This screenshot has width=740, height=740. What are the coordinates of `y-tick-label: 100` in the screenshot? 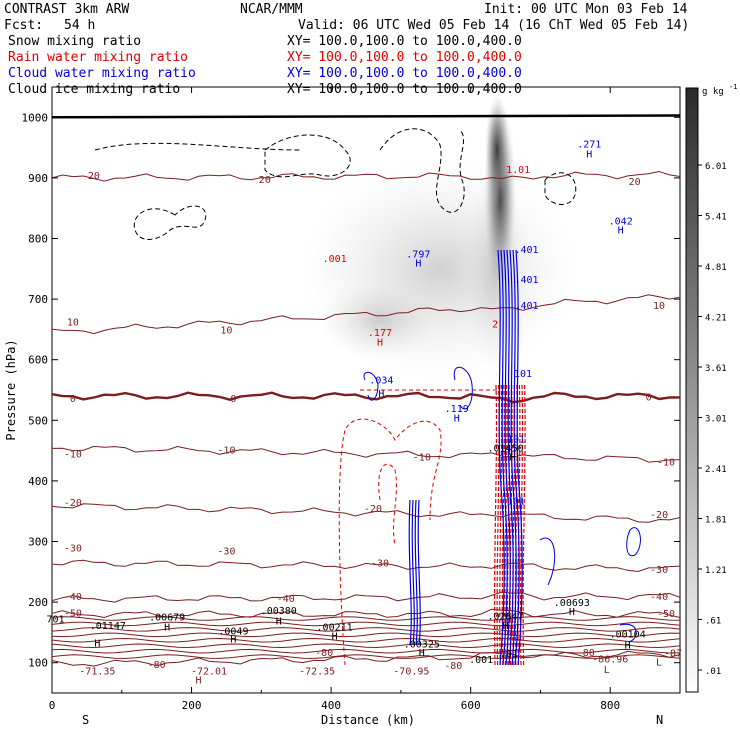 It's located at (38, 663).